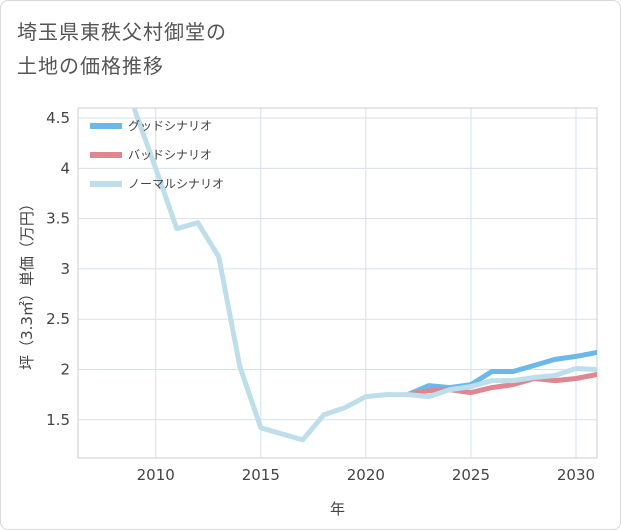 The image size is (621, 530). What do you see at coordinates (65, 269) in the screenshot?
I see `y-tick-label: 3` at bounding box center [65, 269].